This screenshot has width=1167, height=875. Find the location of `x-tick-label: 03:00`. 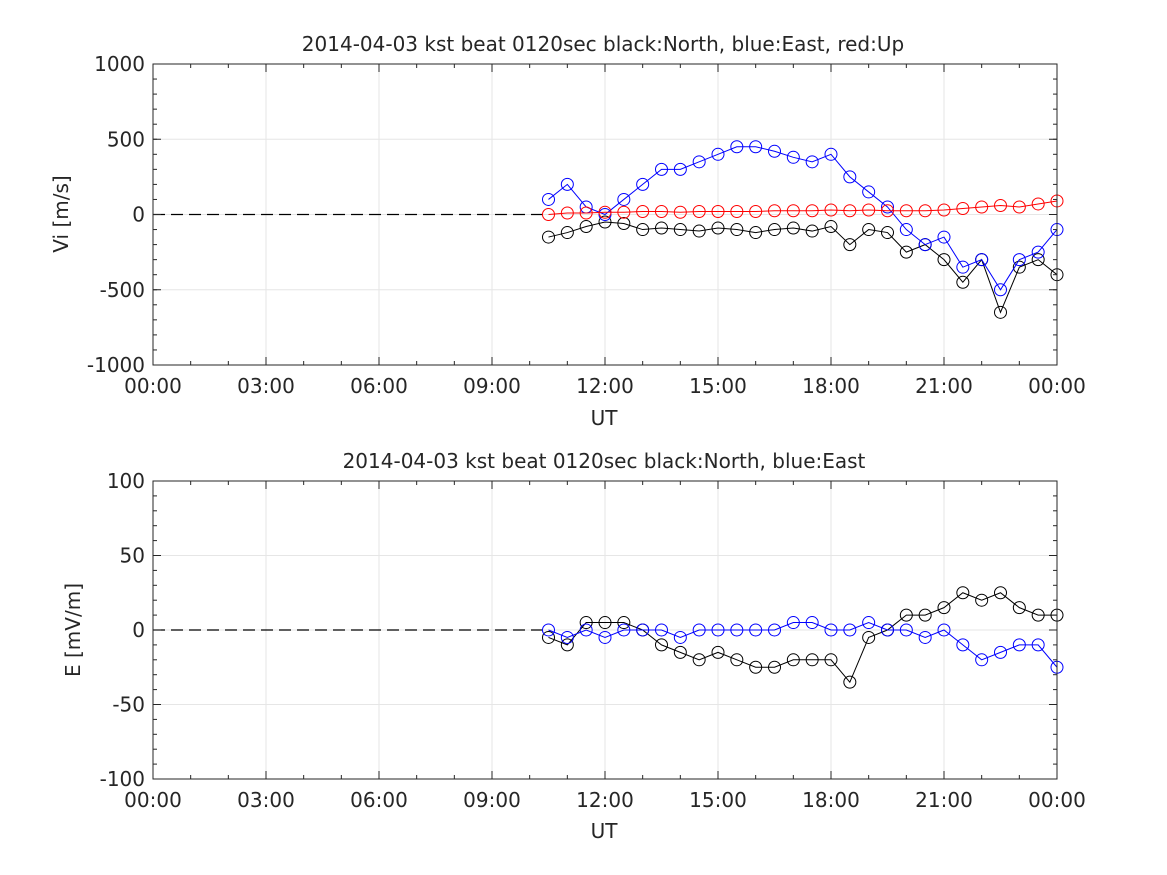

x-tick-label: 03:00 is located at coordinates (266, 800).